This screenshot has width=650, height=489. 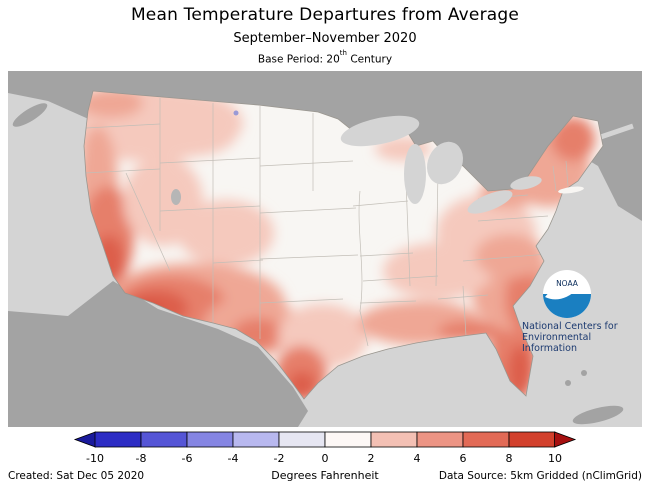 What do you see at coordinates (598, 415) in the screenshot?
I see `cuba-landmass` at bounding box center [598, 415].